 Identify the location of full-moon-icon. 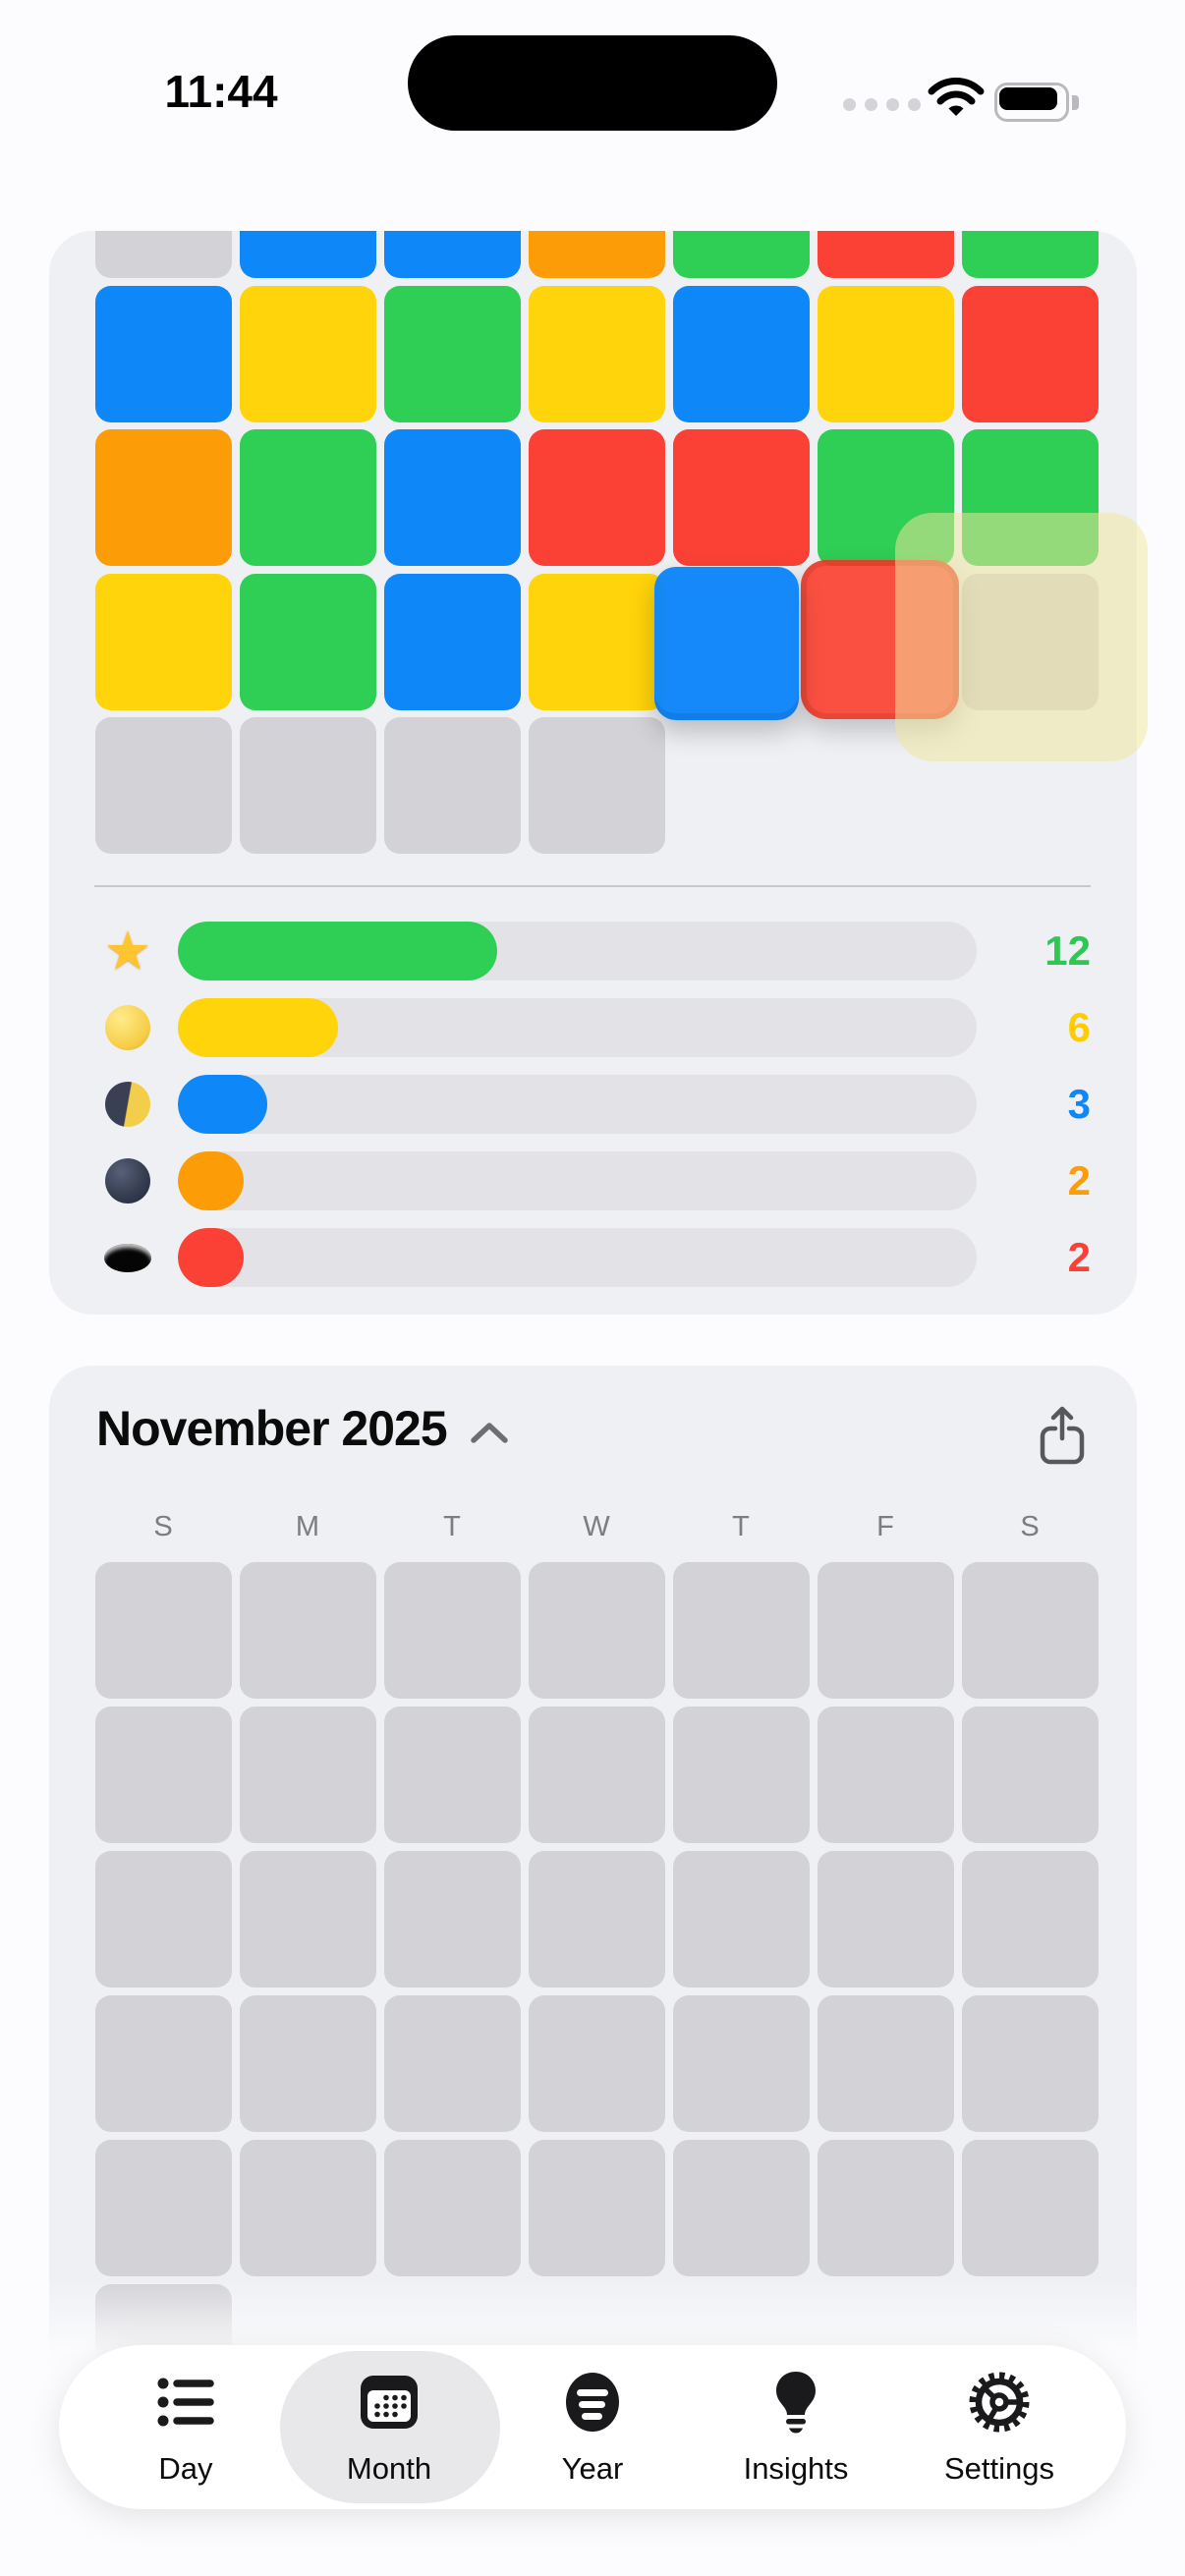
(128, 1027).